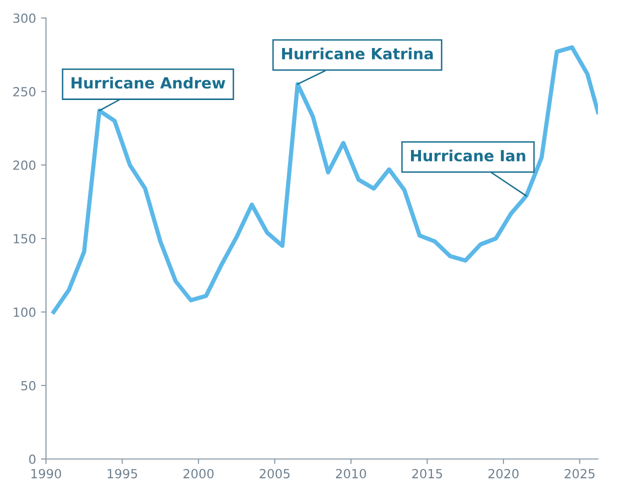 The image size is (619, 482). Describe the element at coordinates (24, 91) in the screenshot. I see `y-tick-label: 250` at that location.